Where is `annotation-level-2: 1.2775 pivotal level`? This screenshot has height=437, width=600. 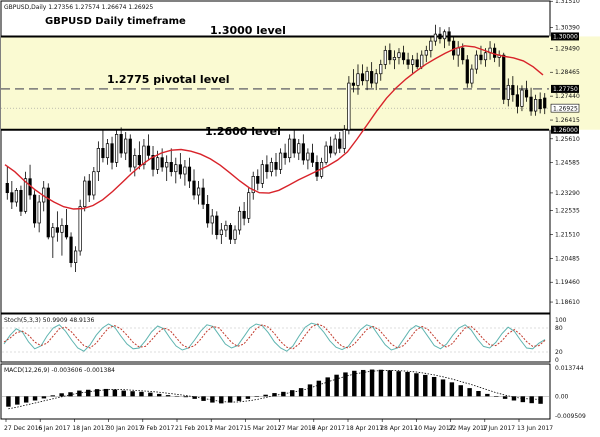
annotation-level-2: 1.2775 pivotal level is located at coordinates (168, 79).